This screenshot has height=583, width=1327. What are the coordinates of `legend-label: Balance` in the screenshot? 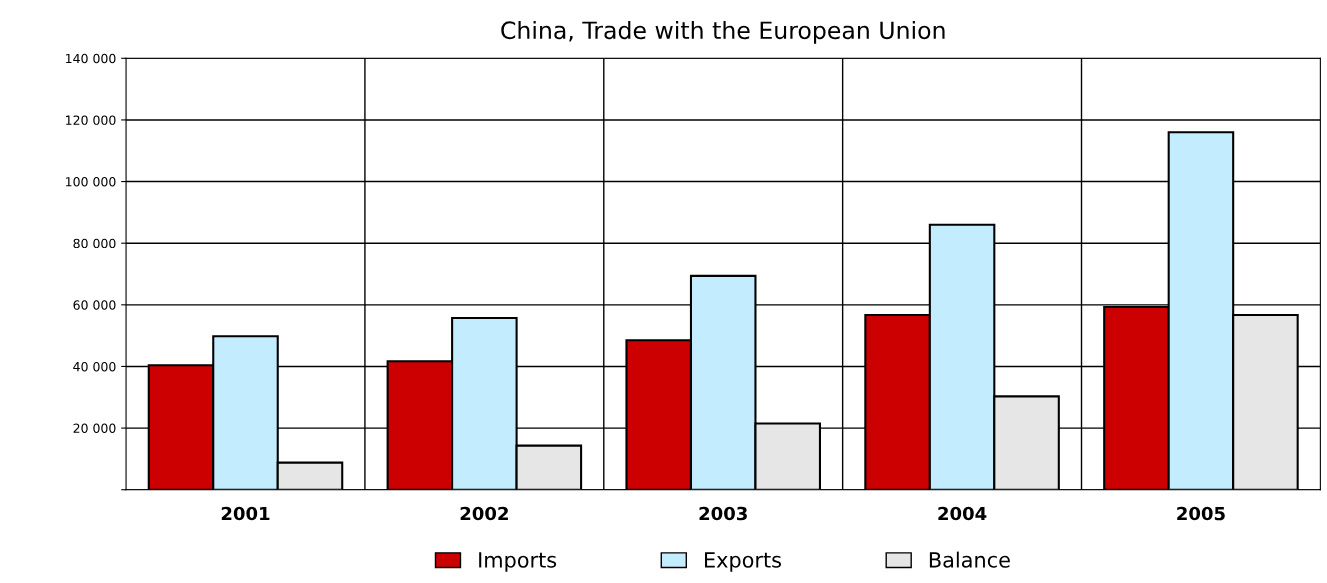 It's located at (969, 559).